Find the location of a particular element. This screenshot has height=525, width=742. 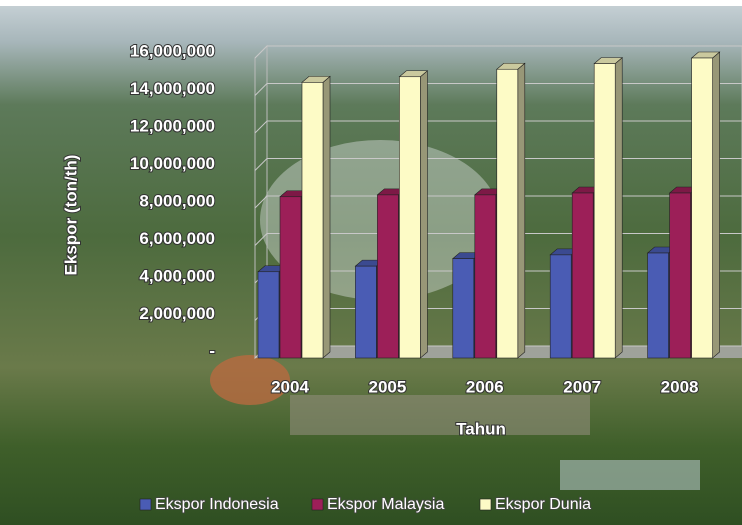

legend-label: Ekspor Indonesia is located at coordinates (217, 504).